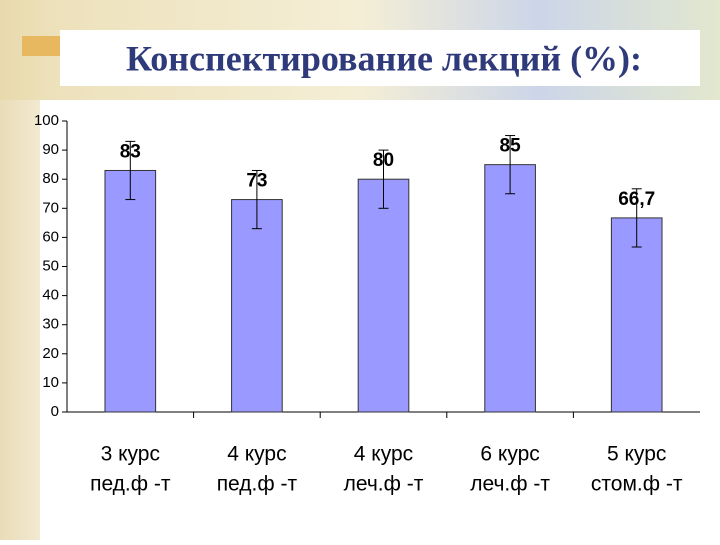  I want to click on x-tick-label: 5 курс, so click(636, 454).